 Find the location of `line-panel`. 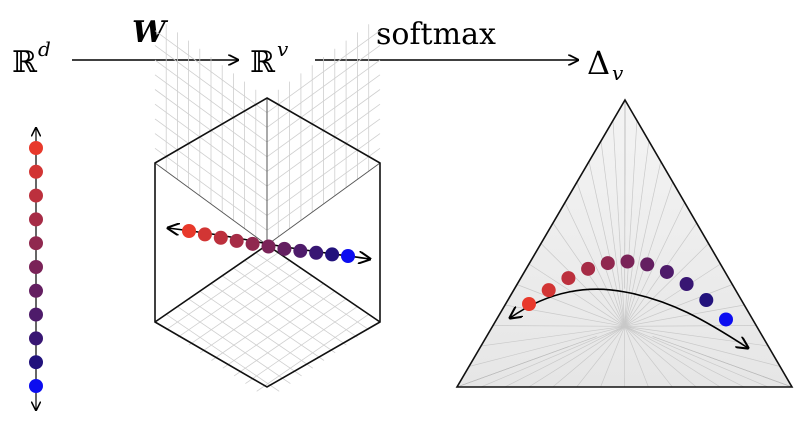

line-panel is located at coordinates (36, 269).